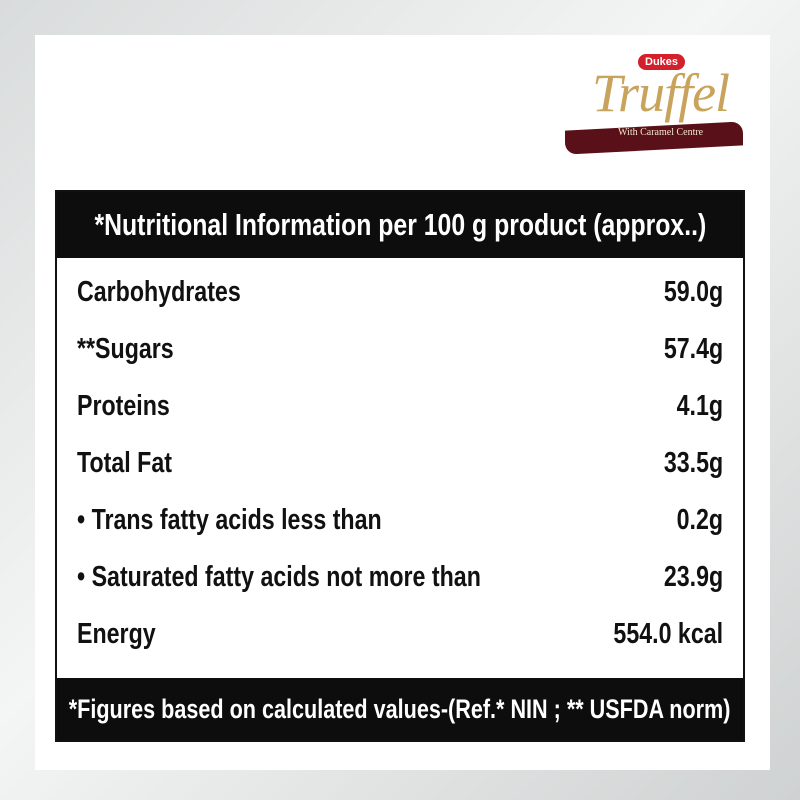 The image size is (800, 800). What do you see at coordinates (661, 132) in the screenshot?
I see `brand-tagline: With Caramel Centre` at bounding box center [661, 132].